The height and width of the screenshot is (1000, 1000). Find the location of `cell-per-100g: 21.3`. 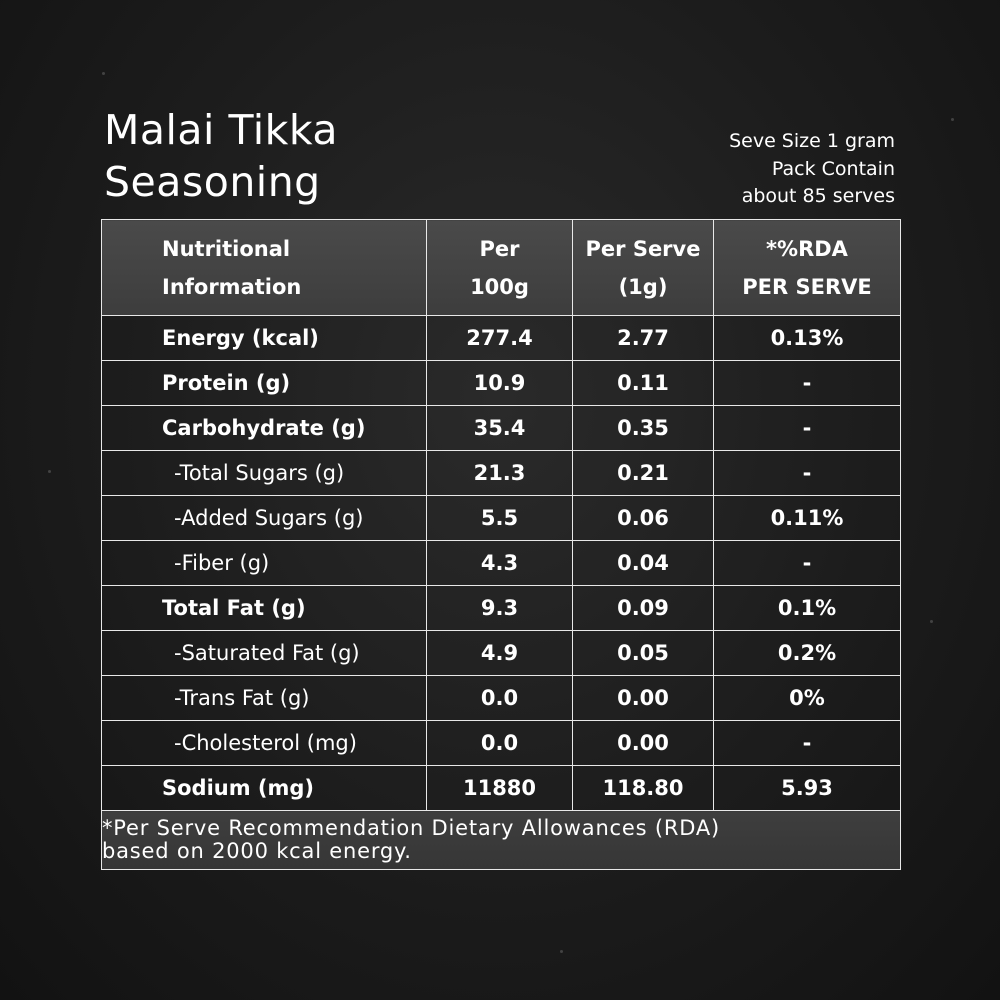

cell-per-100g: 21.3 is located at coordinates (499, 473).